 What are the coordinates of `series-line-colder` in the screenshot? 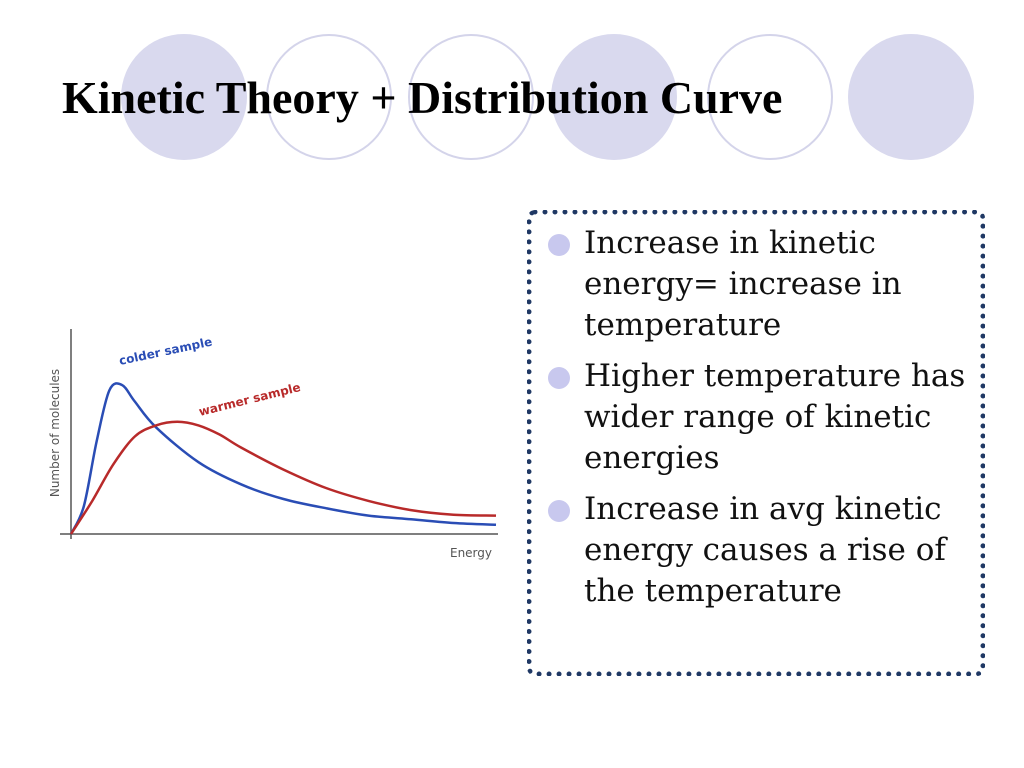 It's located at (283, 458).